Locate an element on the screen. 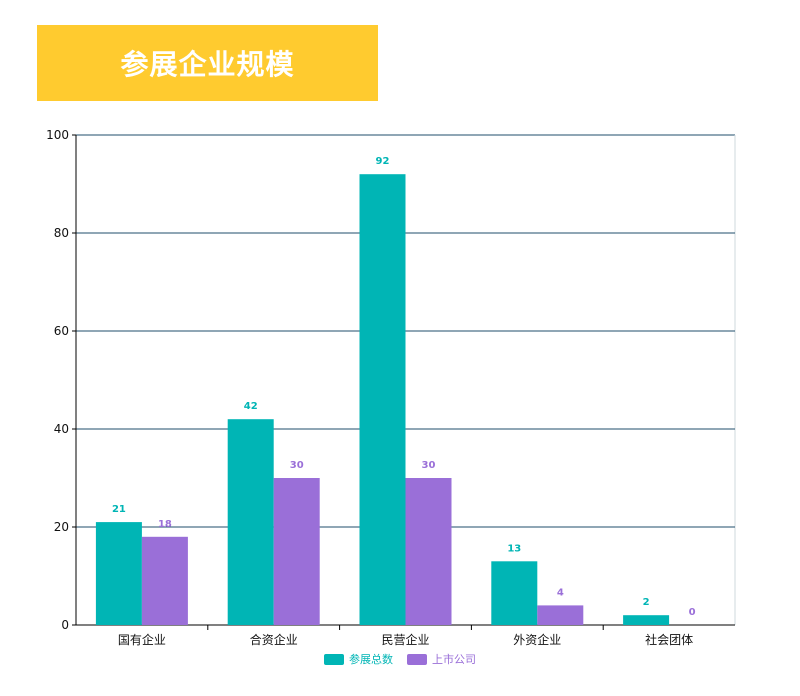 This screenshot has height=696, width=800. y-tick-label: 20 is located at coordinates (61, 527).